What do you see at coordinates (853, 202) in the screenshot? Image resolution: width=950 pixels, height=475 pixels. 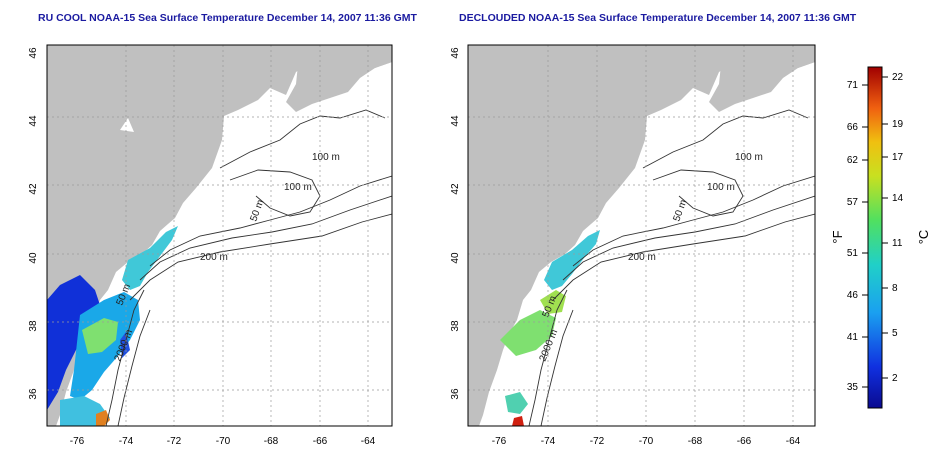 I see `svg-text: 57` at bounding box center [853, 202].